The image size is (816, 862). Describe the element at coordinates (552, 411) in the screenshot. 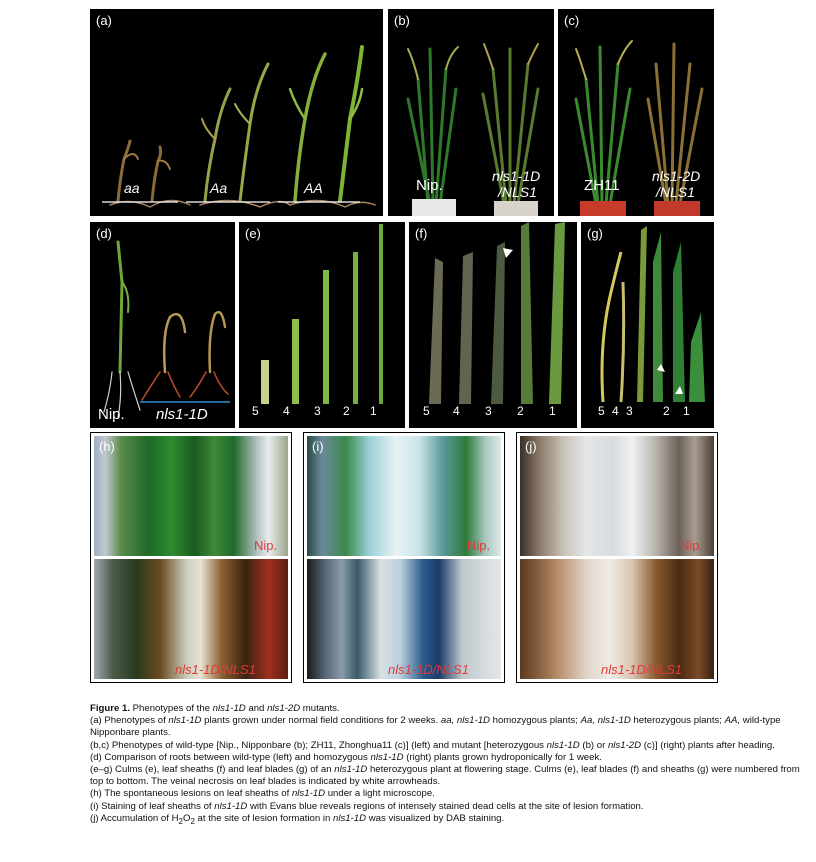

I see `sheath-number-1: 1` at that location.